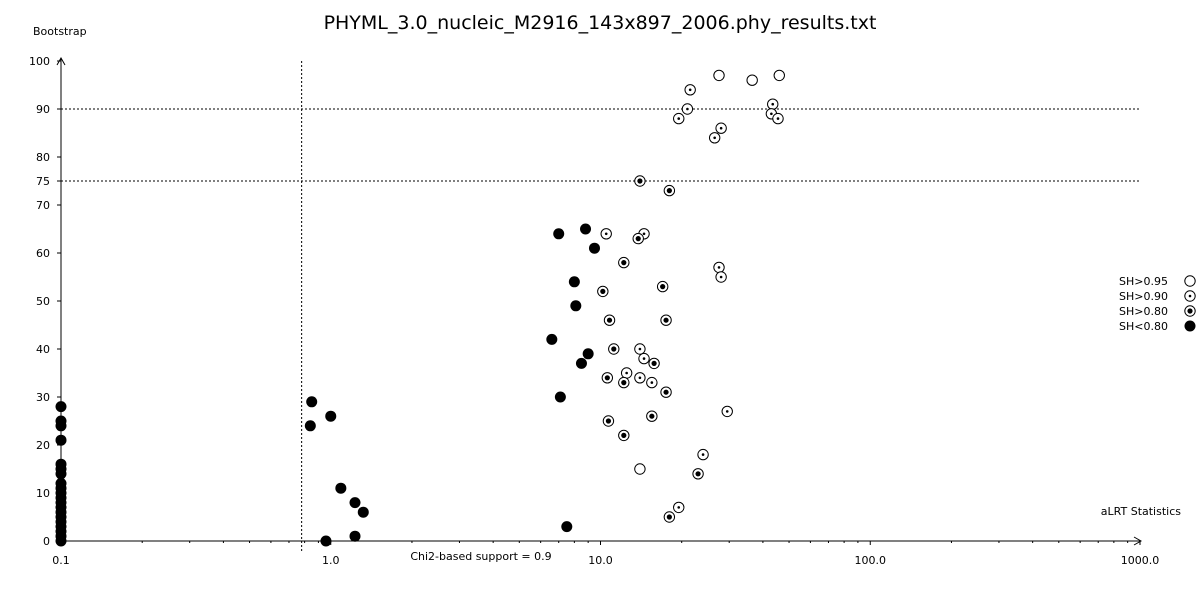 Image resolution: width=1200 pixels, height=600 pixels. I want to click on y-tick-label: 40, so click(43, 349).